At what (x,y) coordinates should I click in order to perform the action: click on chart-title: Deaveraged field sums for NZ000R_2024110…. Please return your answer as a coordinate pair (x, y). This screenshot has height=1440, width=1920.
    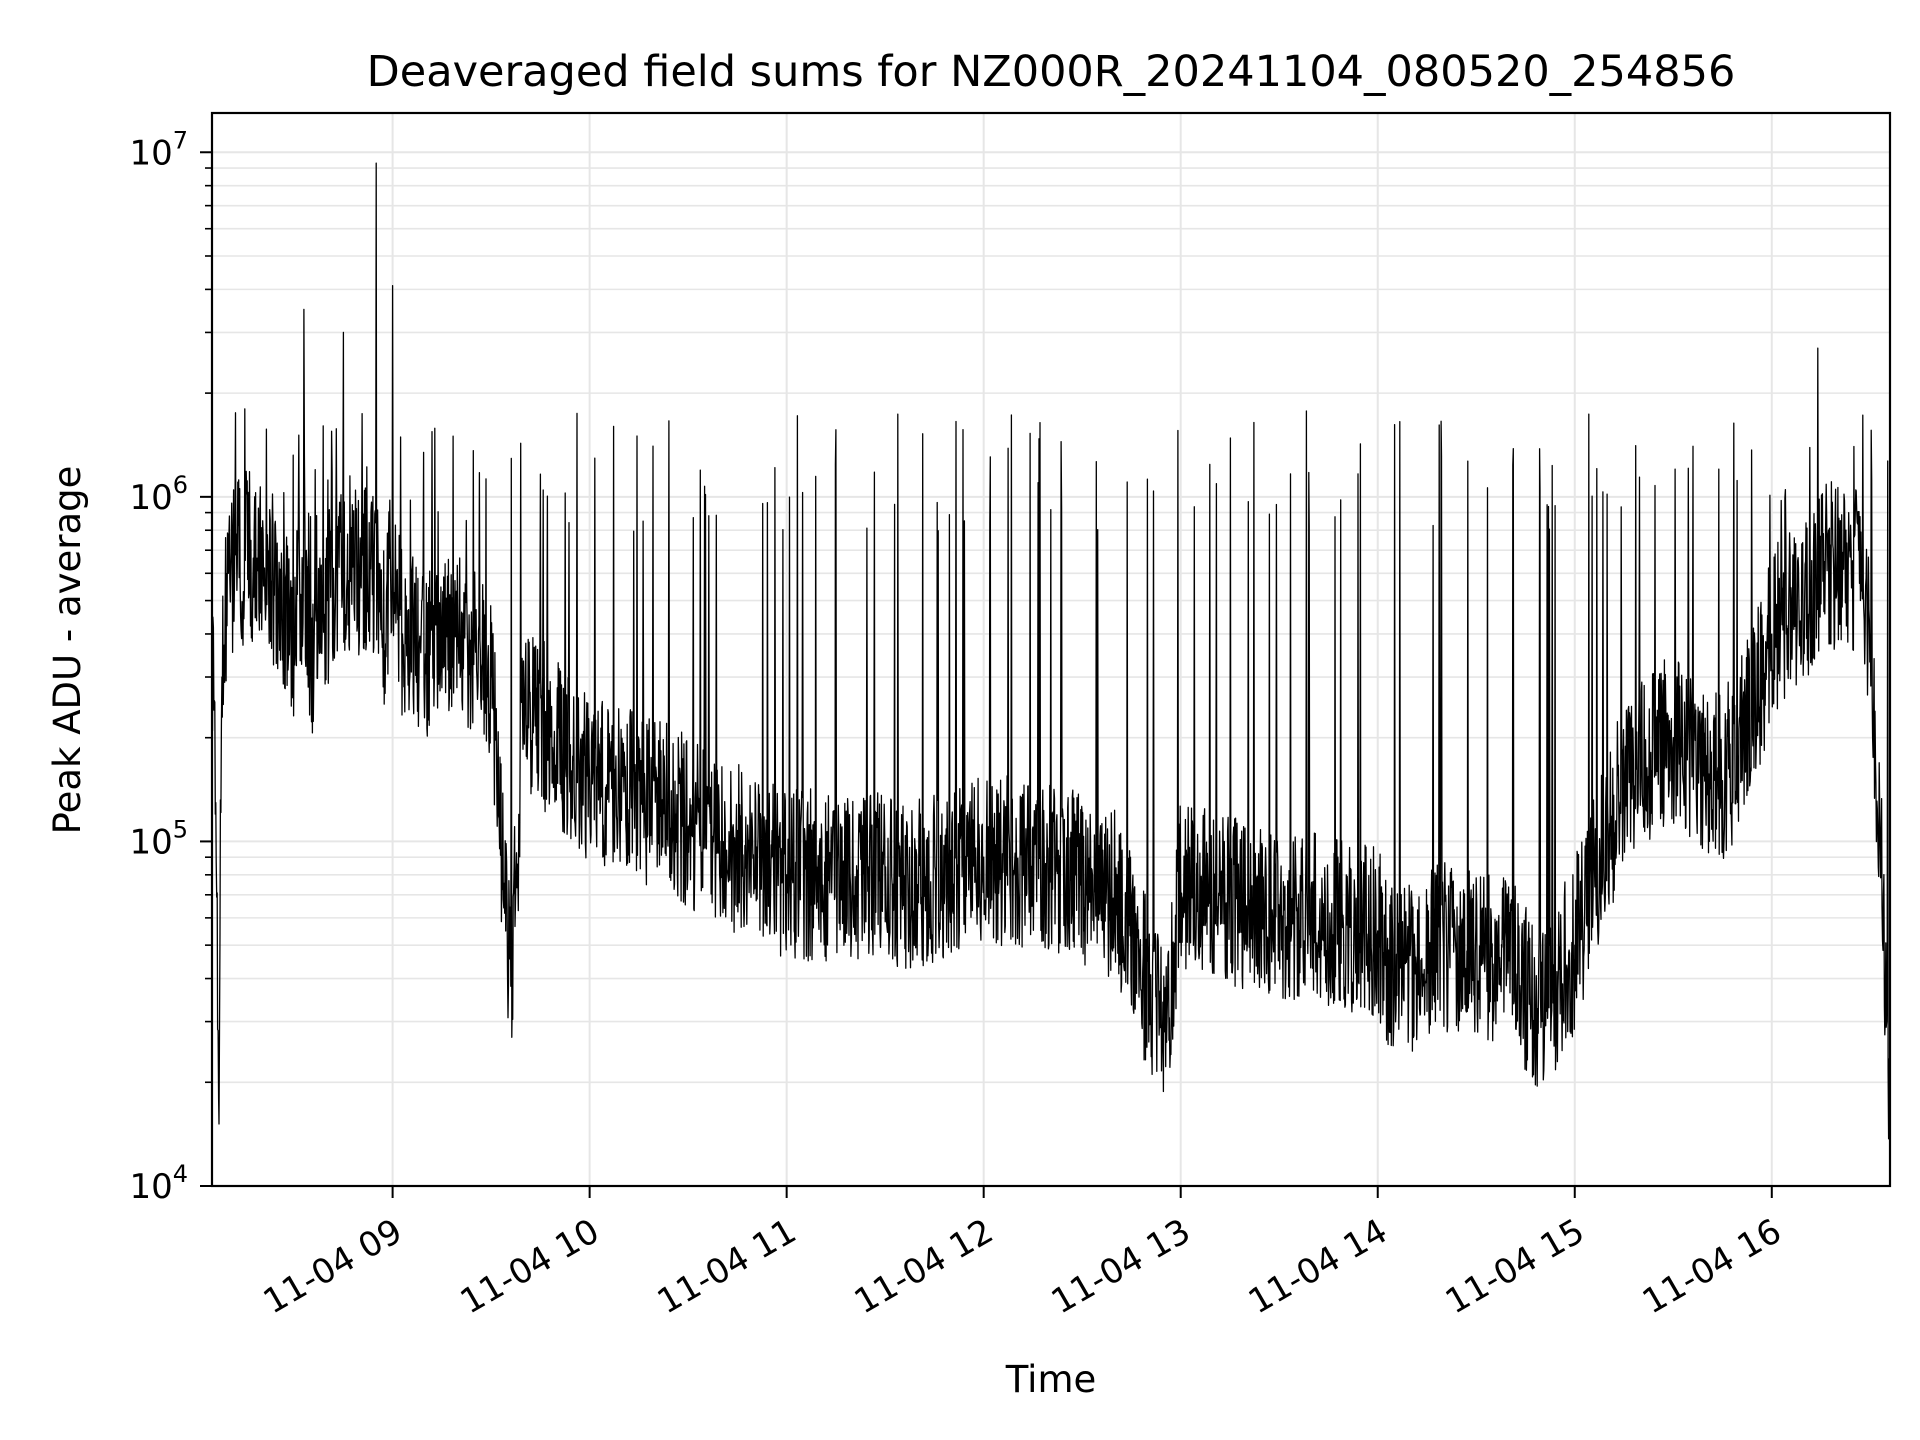
    Looking at the image, I should click on (1051, 72).